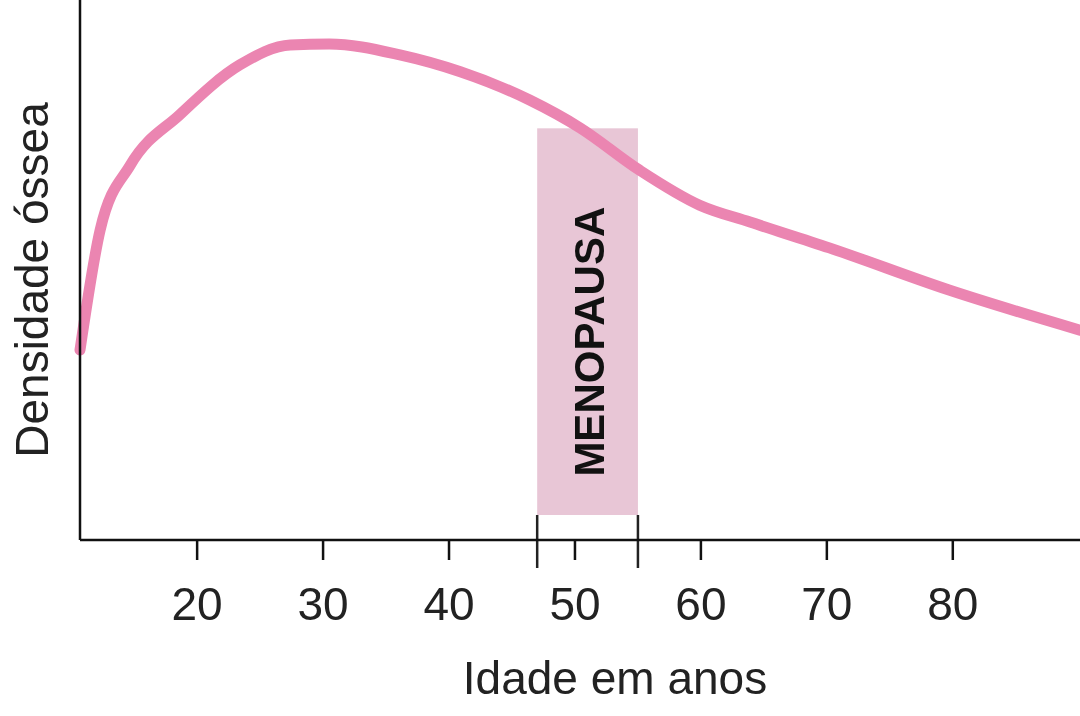 This screenshot has width=1080, height=716. What do you see at coordinates (701, 604) in the screenshot?
I see `x-tick-label: 60` at bounding box center [701, 604].